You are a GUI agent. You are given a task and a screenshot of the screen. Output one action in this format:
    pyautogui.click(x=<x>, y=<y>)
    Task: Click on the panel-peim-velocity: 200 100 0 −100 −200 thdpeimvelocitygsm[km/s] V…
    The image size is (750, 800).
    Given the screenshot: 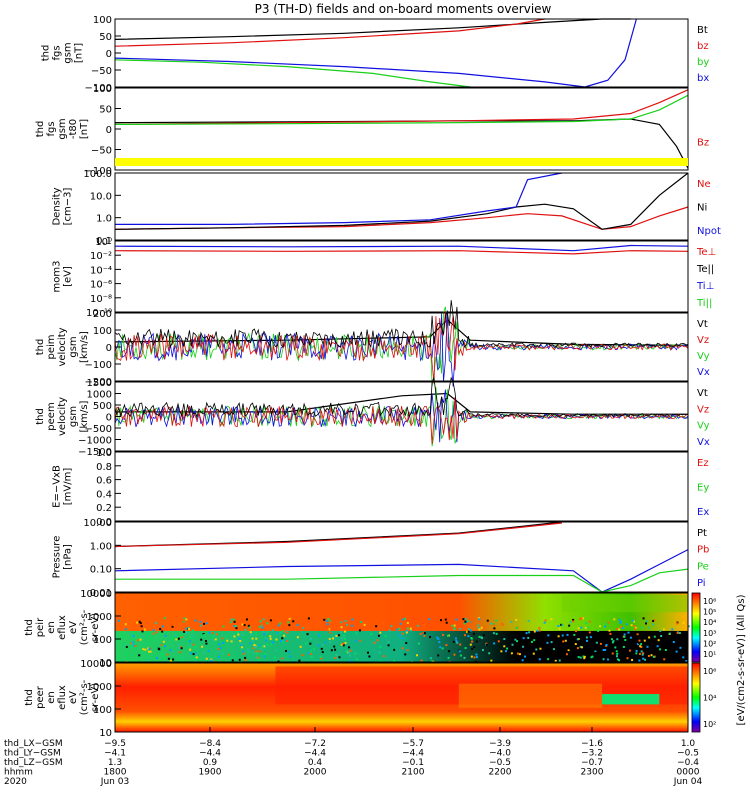 What is the action you would take?
    pyautogui.click(x=372, y=344)
    